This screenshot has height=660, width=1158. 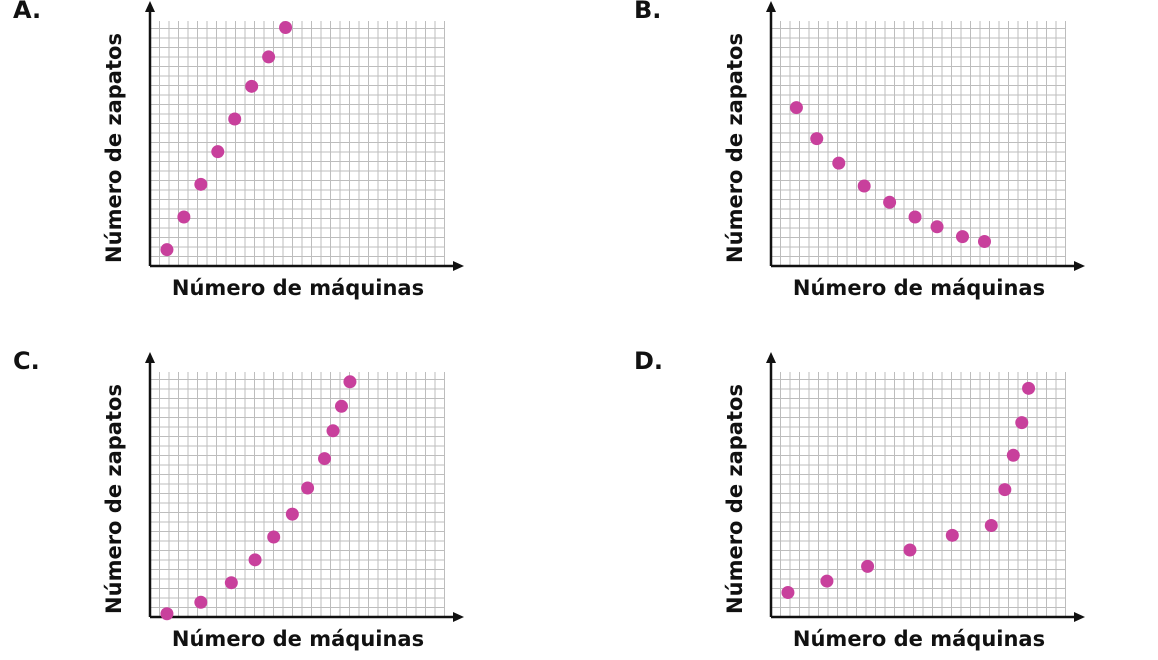 I want to click on panel-label: C., so click(x=26, y=361).